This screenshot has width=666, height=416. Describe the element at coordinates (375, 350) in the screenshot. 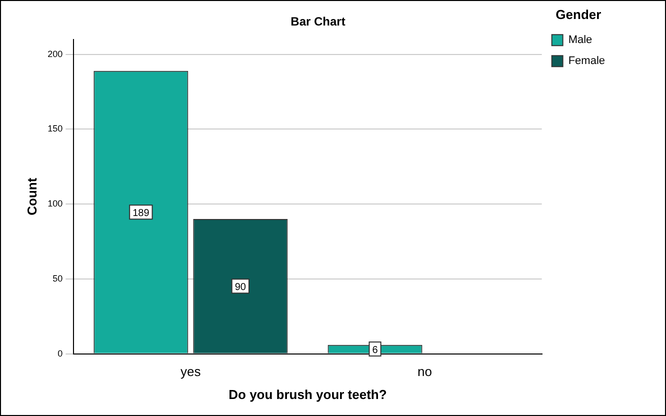

I see `data-label: 6` at that location.